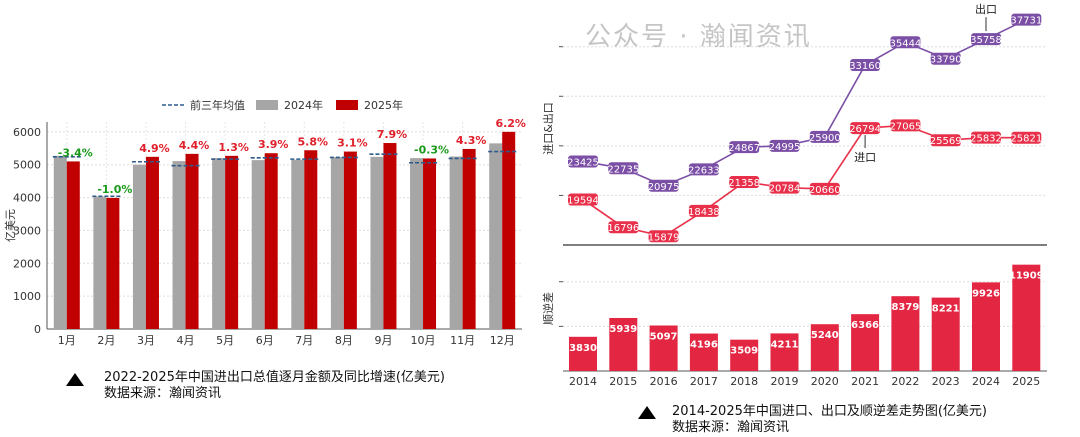 This screenshot has width=1080, height=437. Describe the element at coordinates (37, 329) in the screenshot. I see `y-tick-label: 0` at that location.